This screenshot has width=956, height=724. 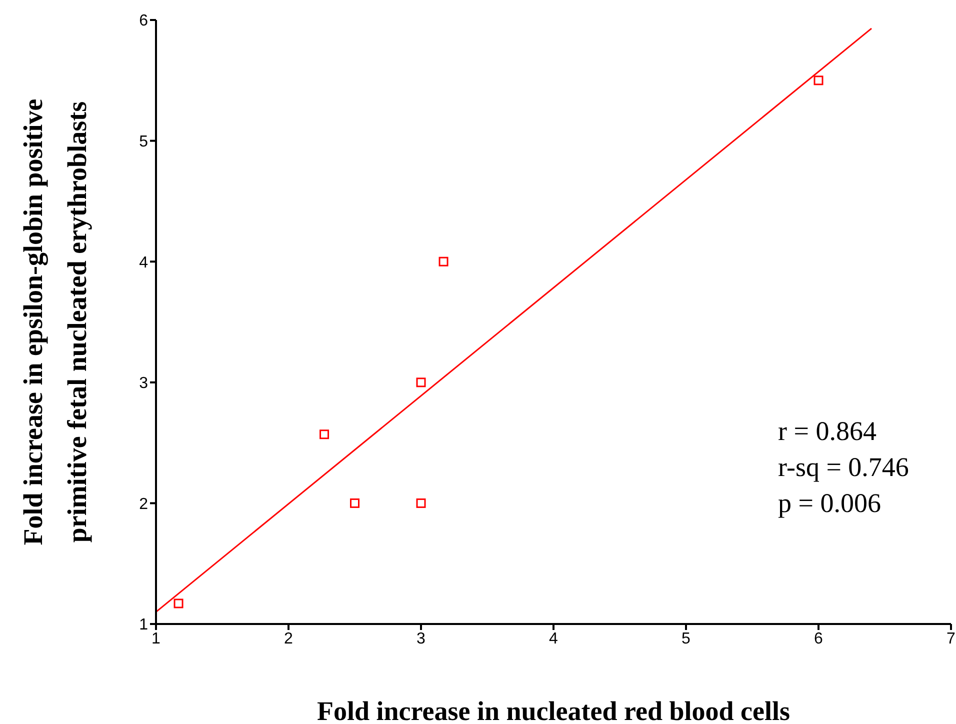 I want to click on annotation: r = 0.864, so click(x=828, y=431).